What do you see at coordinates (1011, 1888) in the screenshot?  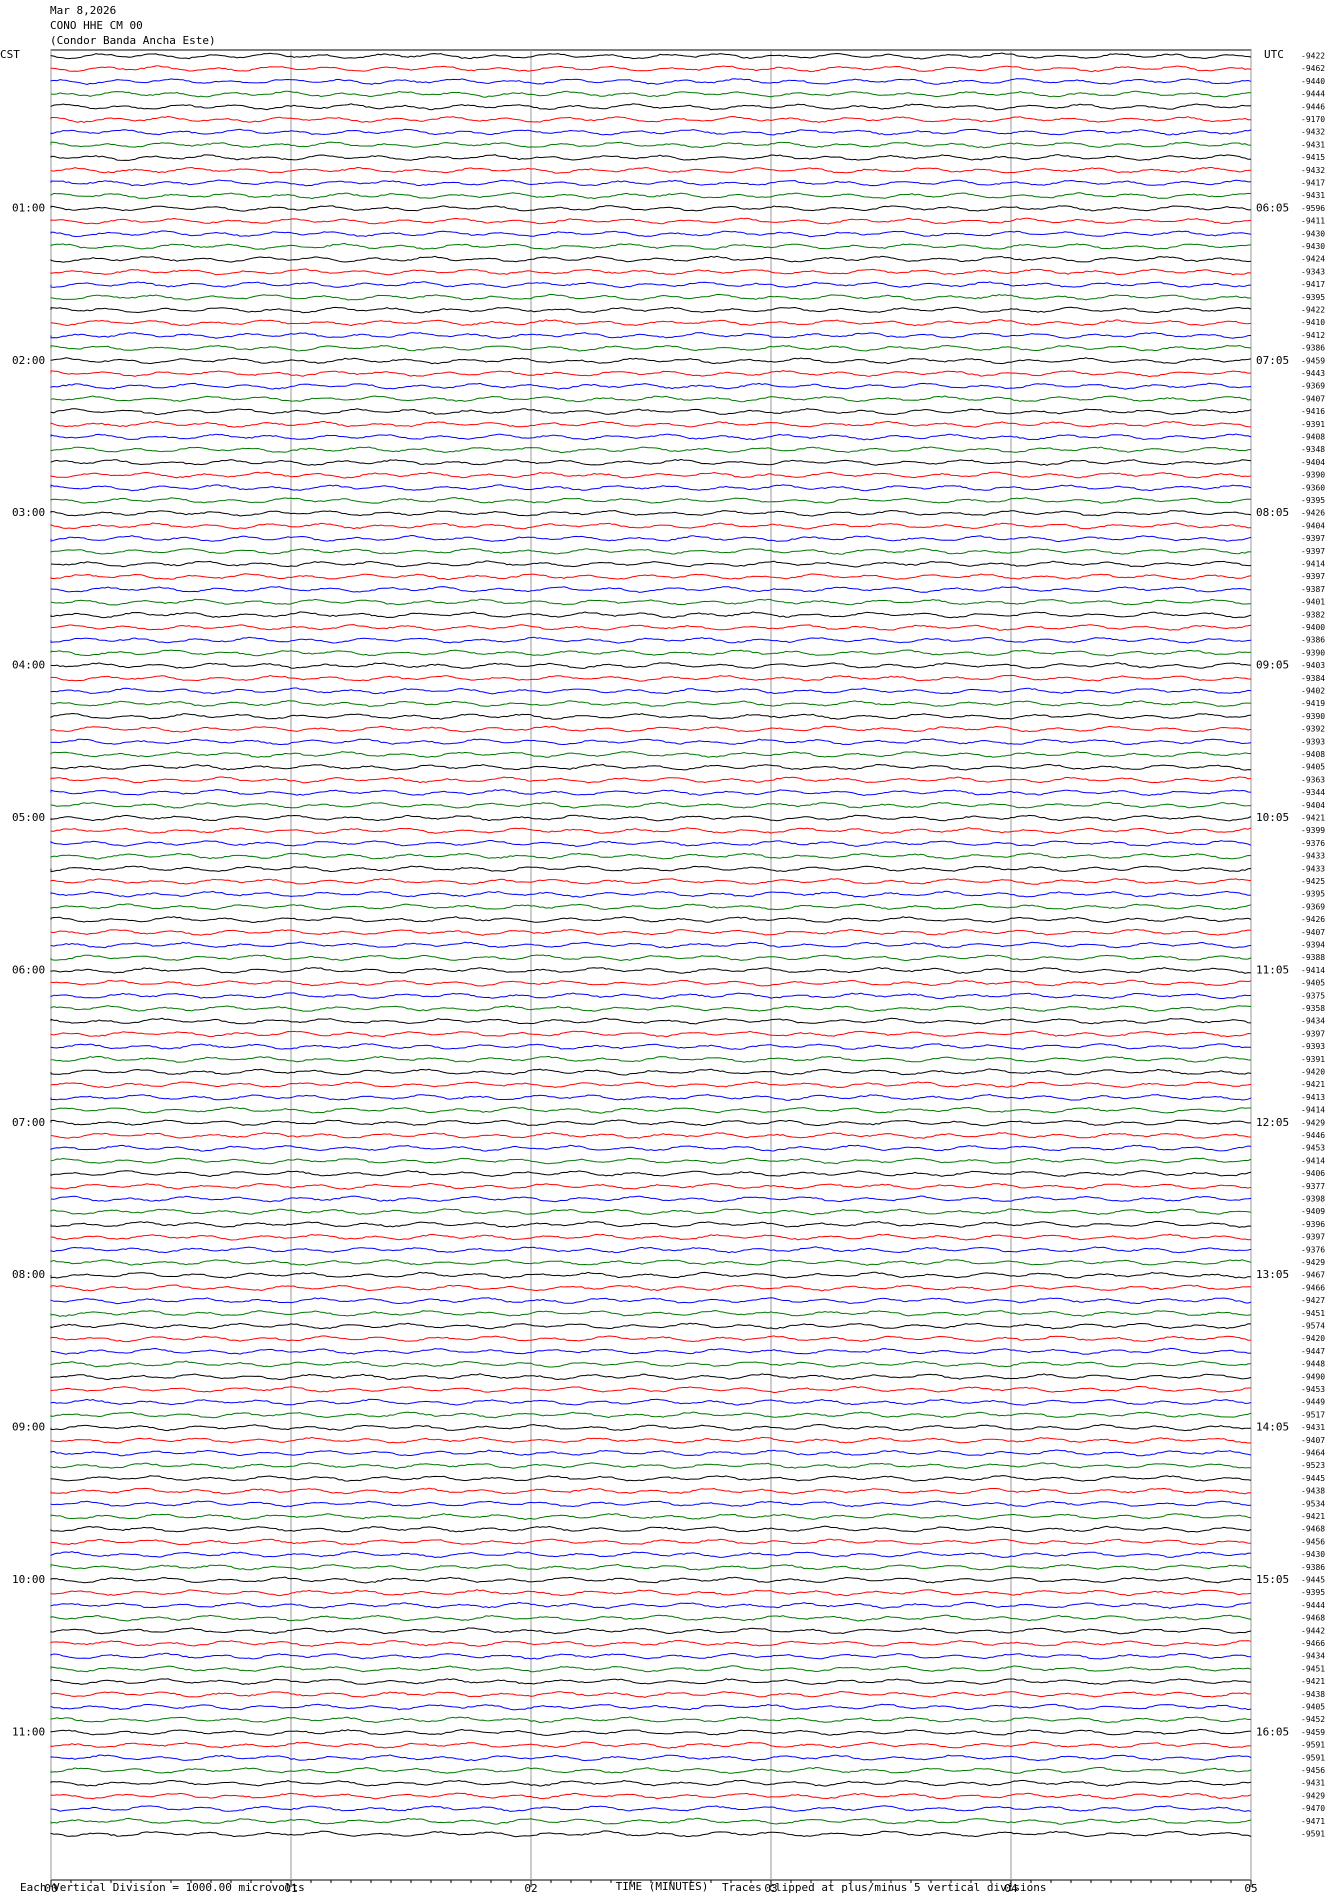 I see `x-tick-label: 04` at bounding box center [1011, 1888].